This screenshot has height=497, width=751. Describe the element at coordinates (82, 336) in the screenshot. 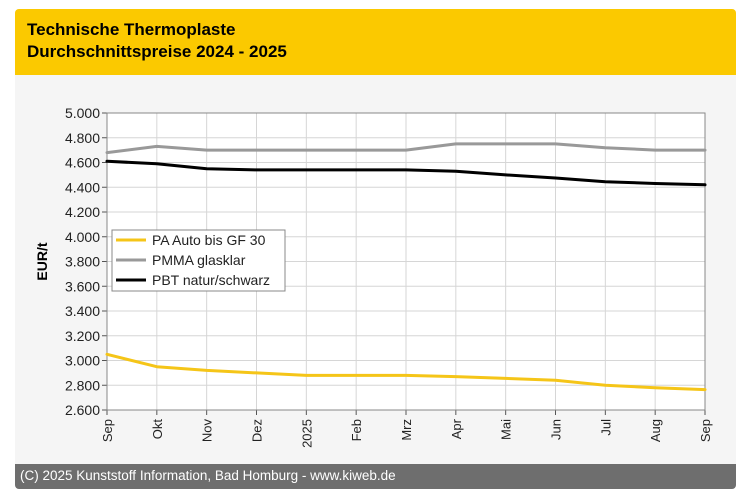

I see `y-tick-label: 3.200` at that location.